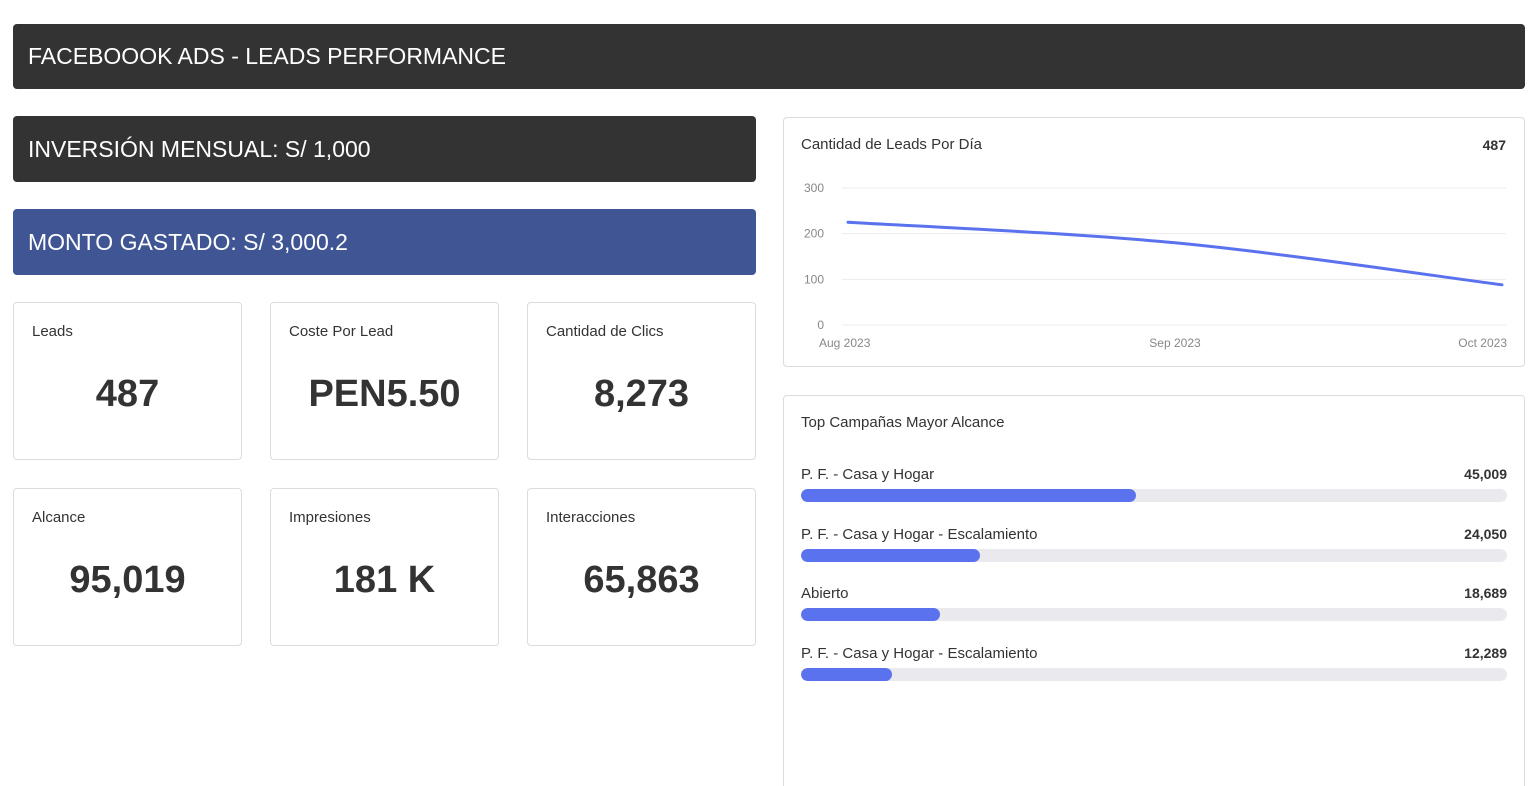 The height and width of the screenshot is (786, 1536). What do you see at coordinates (769, 56) in the screenshot?
I see `dashboard-title-bar: FACEBOOOK ADS - LEADS PERFORMANCE` at bounding box center [769, 56].